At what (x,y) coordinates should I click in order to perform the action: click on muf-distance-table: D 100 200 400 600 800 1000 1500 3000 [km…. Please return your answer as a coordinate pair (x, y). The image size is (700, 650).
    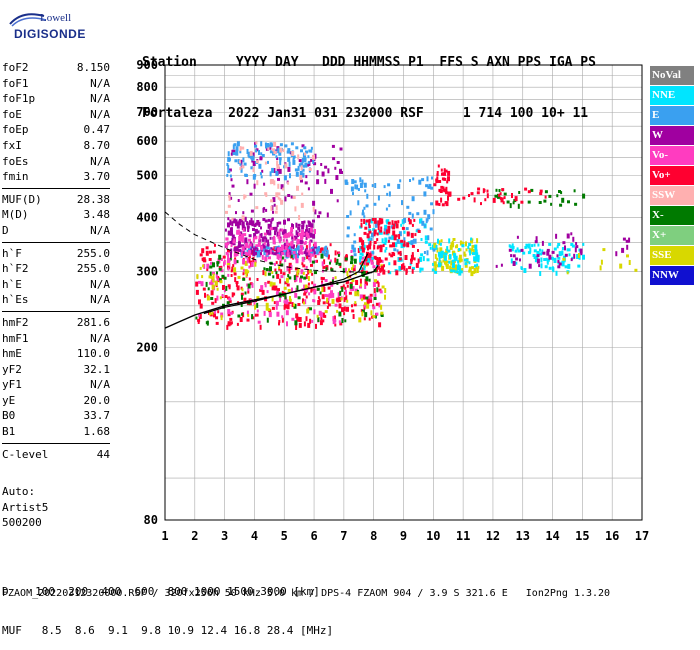
    Looking at the image, I should click on (167, 604).